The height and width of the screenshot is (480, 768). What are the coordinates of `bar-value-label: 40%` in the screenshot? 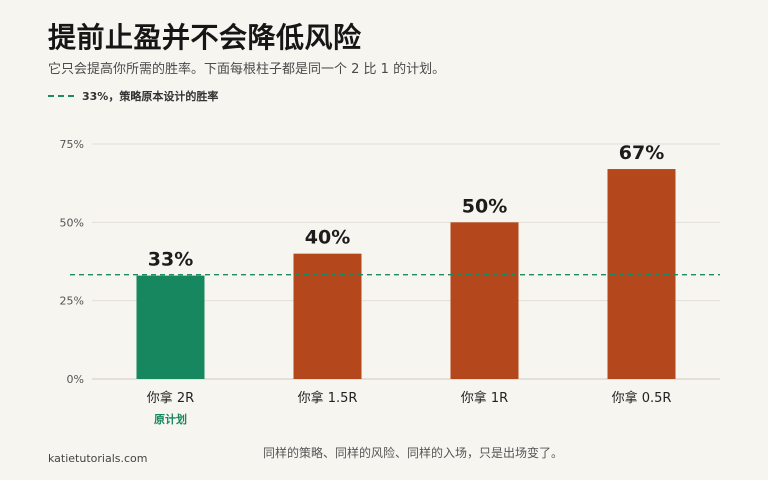 It's located at (327, 238).